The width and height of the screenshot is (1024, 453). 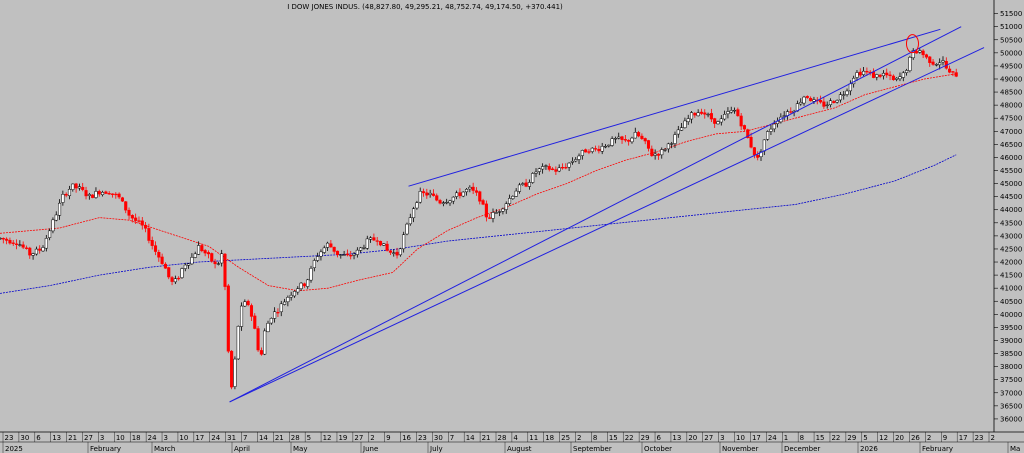 I want to click on x-day-label: 4, so click(x=515, y=438).